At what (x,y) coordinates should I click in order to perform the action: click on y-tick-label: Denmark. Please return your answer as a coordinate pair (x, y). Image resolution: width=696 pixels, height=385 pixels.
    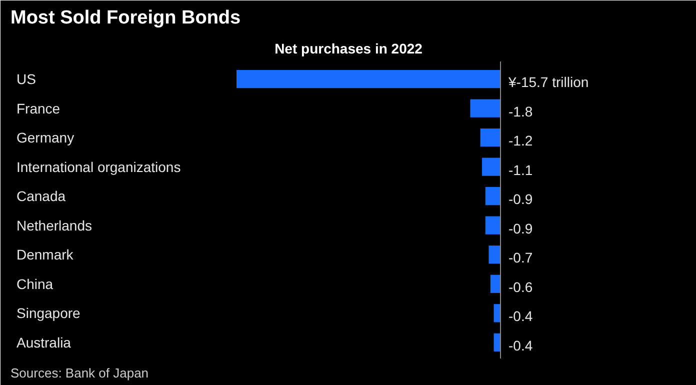
    Looking at the image, I should click on (45, 254).